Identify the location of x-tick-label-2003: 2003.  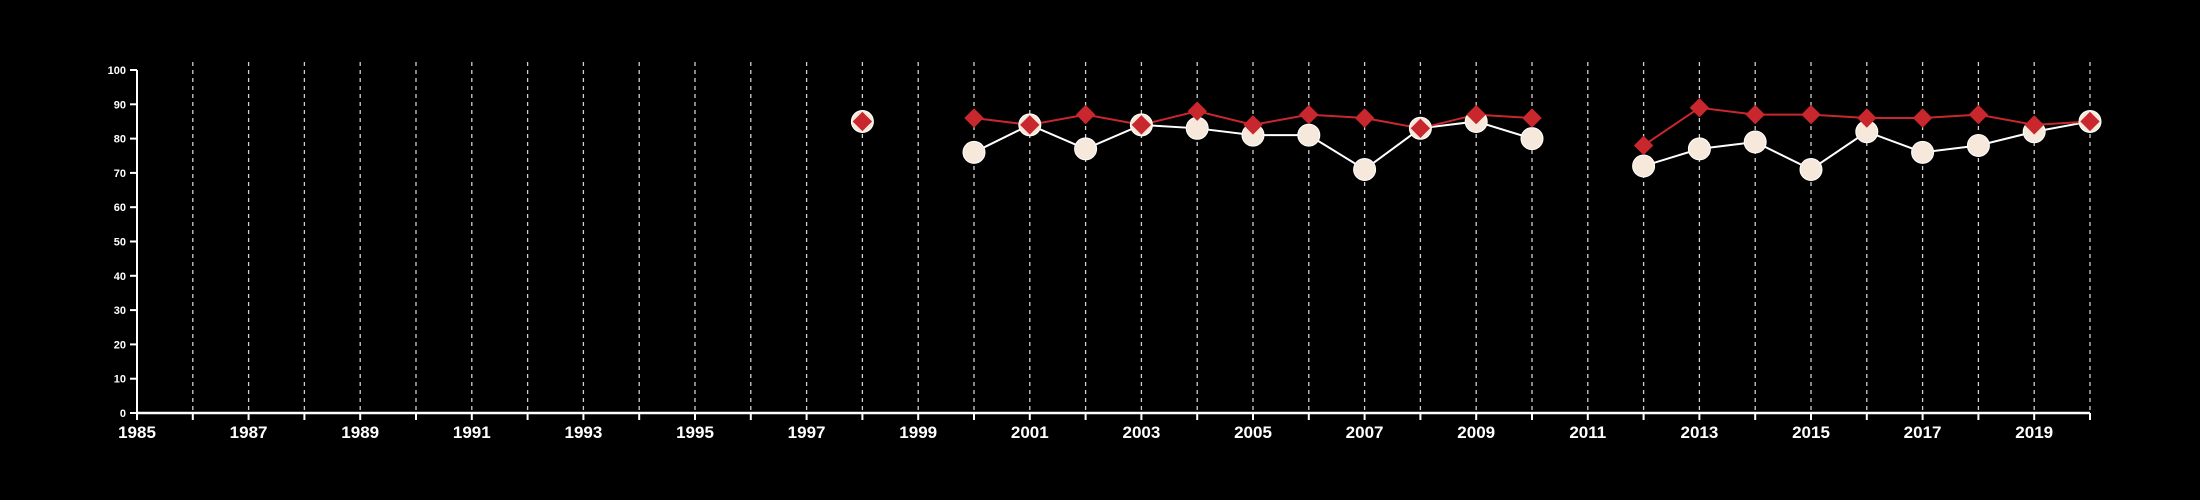
(1141, 432).